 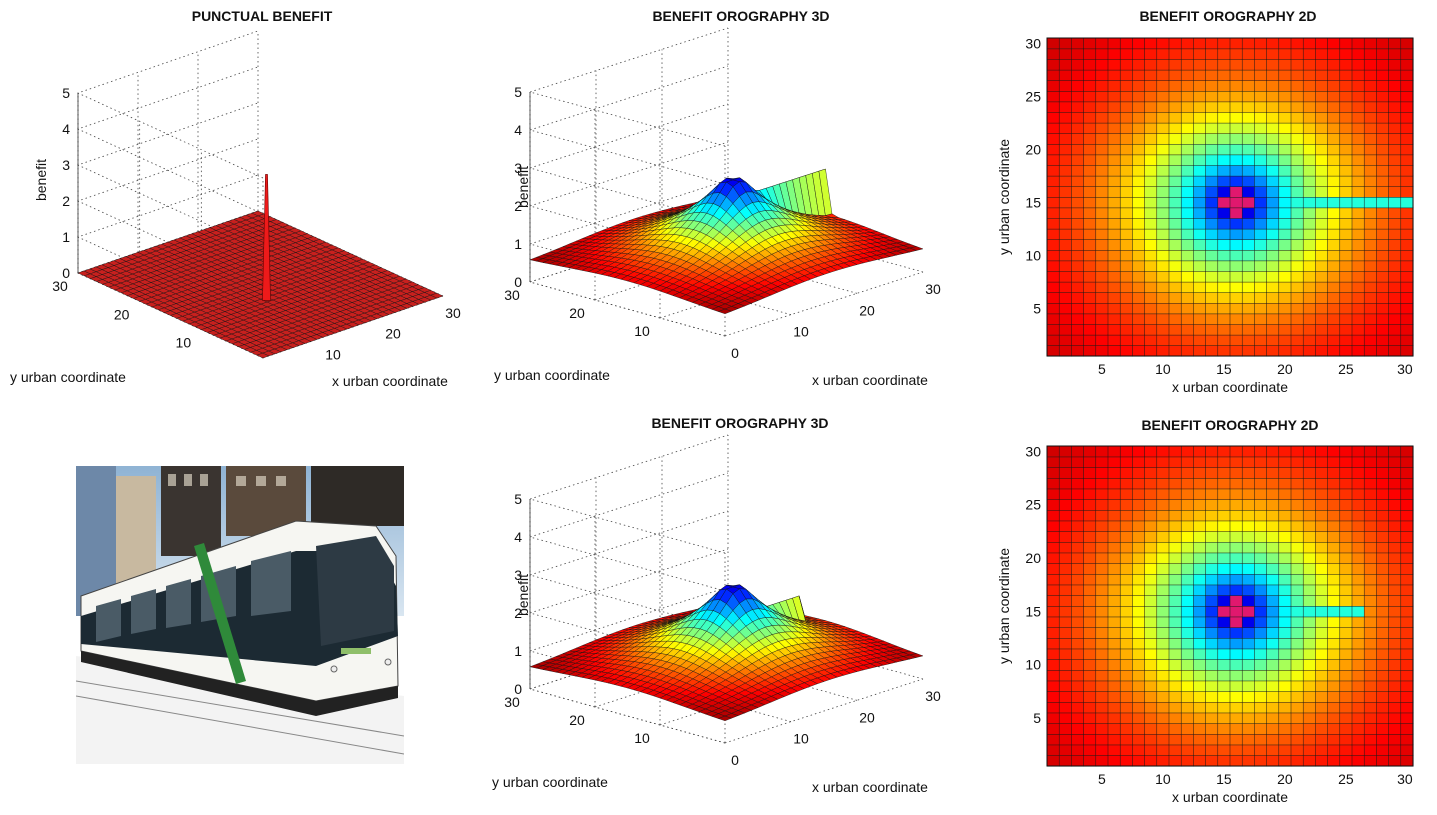 I want to click on oro3d-bottom-ztick-label: 3, so click(x=518, y=575).